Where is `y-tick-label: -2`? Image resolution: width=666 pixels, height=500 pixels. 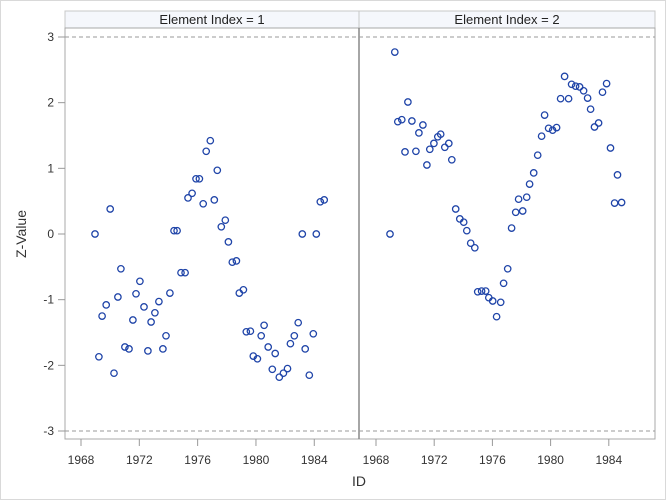
y-tick-label: -2 is located at coordinates (48, 365).